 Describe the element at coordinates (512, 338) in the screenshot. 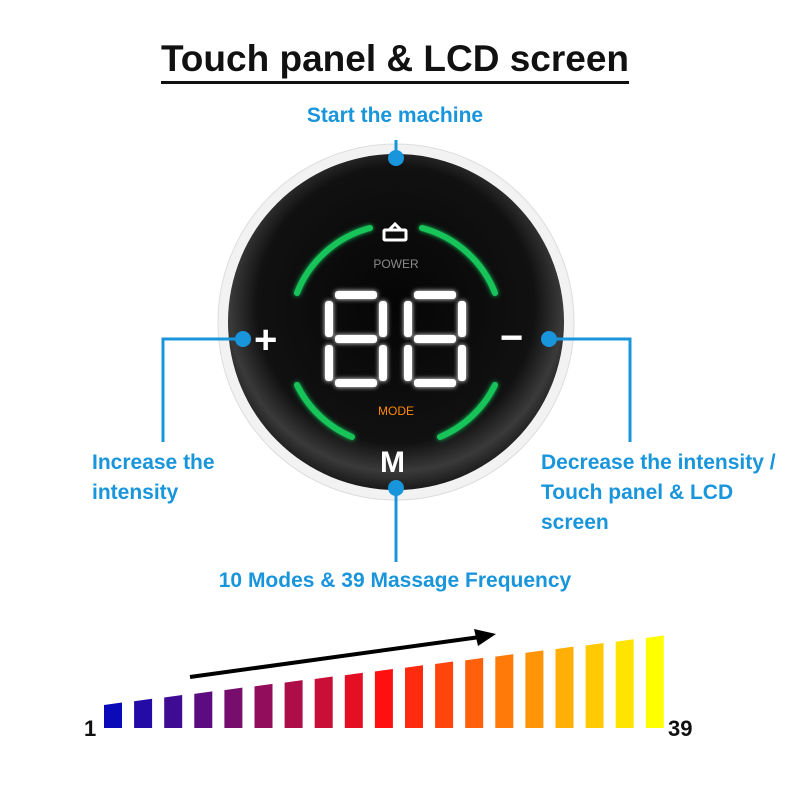

I see `minus-button: −` at that location.